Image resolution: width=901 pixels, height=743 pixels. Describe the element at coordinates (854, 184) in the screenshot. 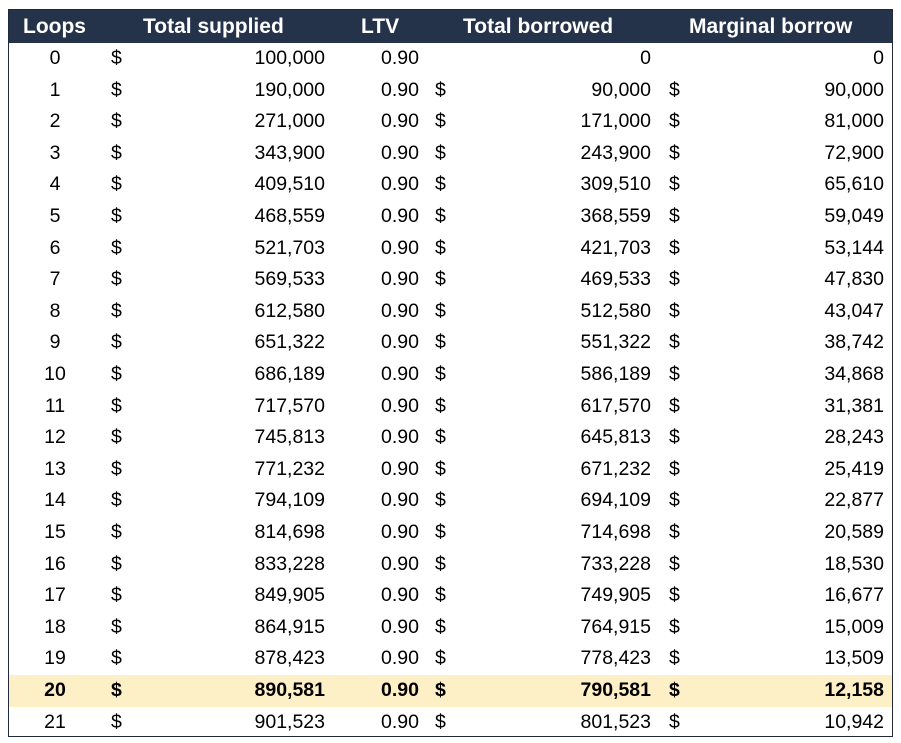

I see `marginal-borrow-cell: 65,610` at that location.